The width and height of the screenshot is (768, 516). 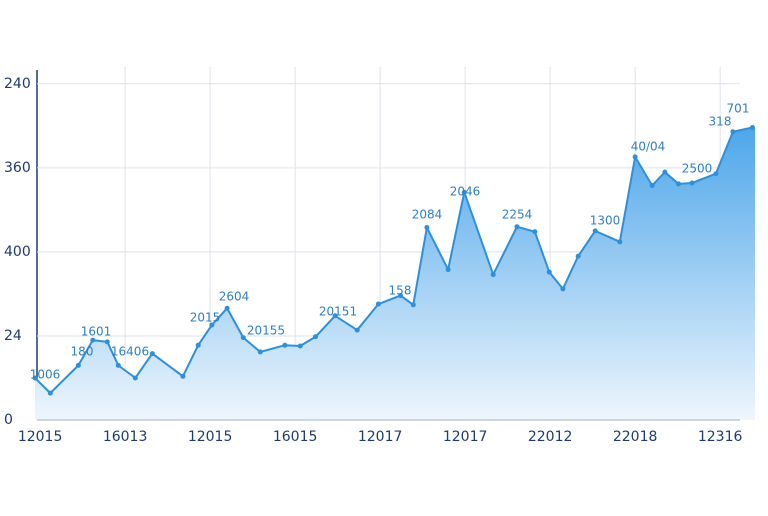 I want to click on y-tick-label: 240, so click(x=17, y=84).